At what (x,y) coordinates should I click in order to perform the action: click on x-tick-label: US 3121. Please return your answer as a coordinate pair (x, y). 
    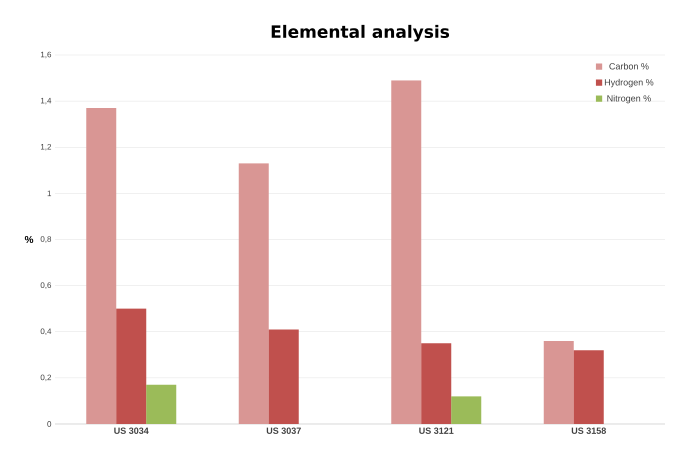
    Looking at the image, I should click on (436, 431).